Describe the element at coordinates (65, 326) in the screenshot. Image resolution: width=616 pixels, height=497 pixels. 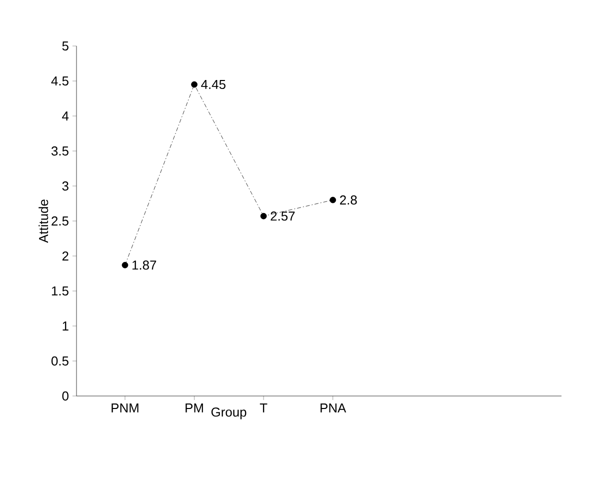
I see `y-tick-label: 1` at that location.